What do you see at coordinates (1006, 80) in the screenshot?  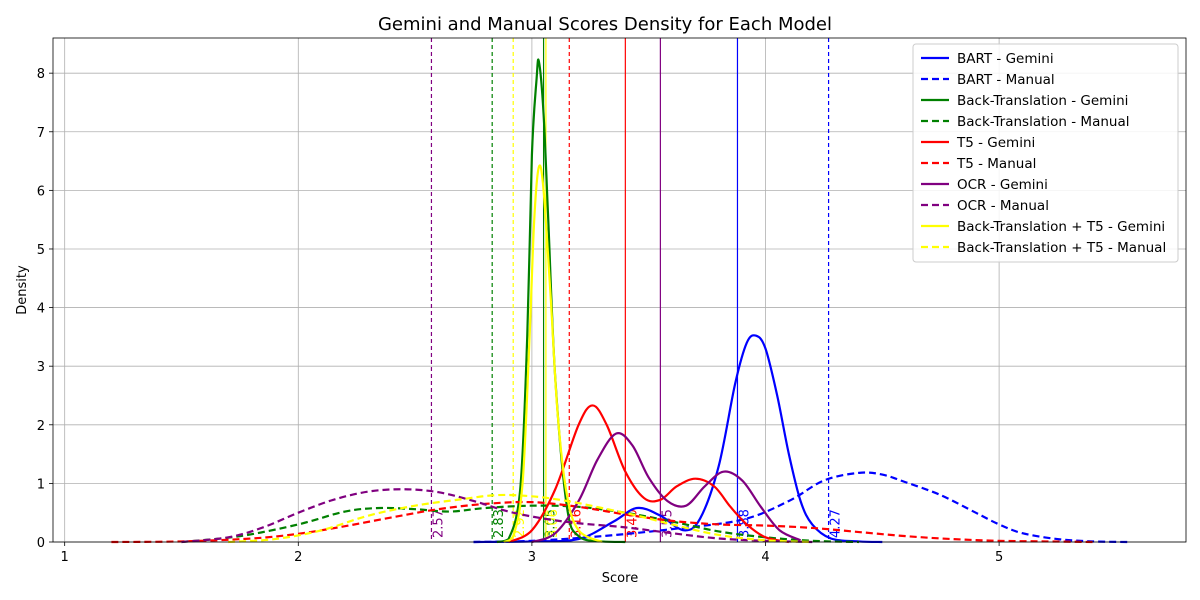 I see `legend-entry: BART - Manual` at bounding box center [1006, 80].